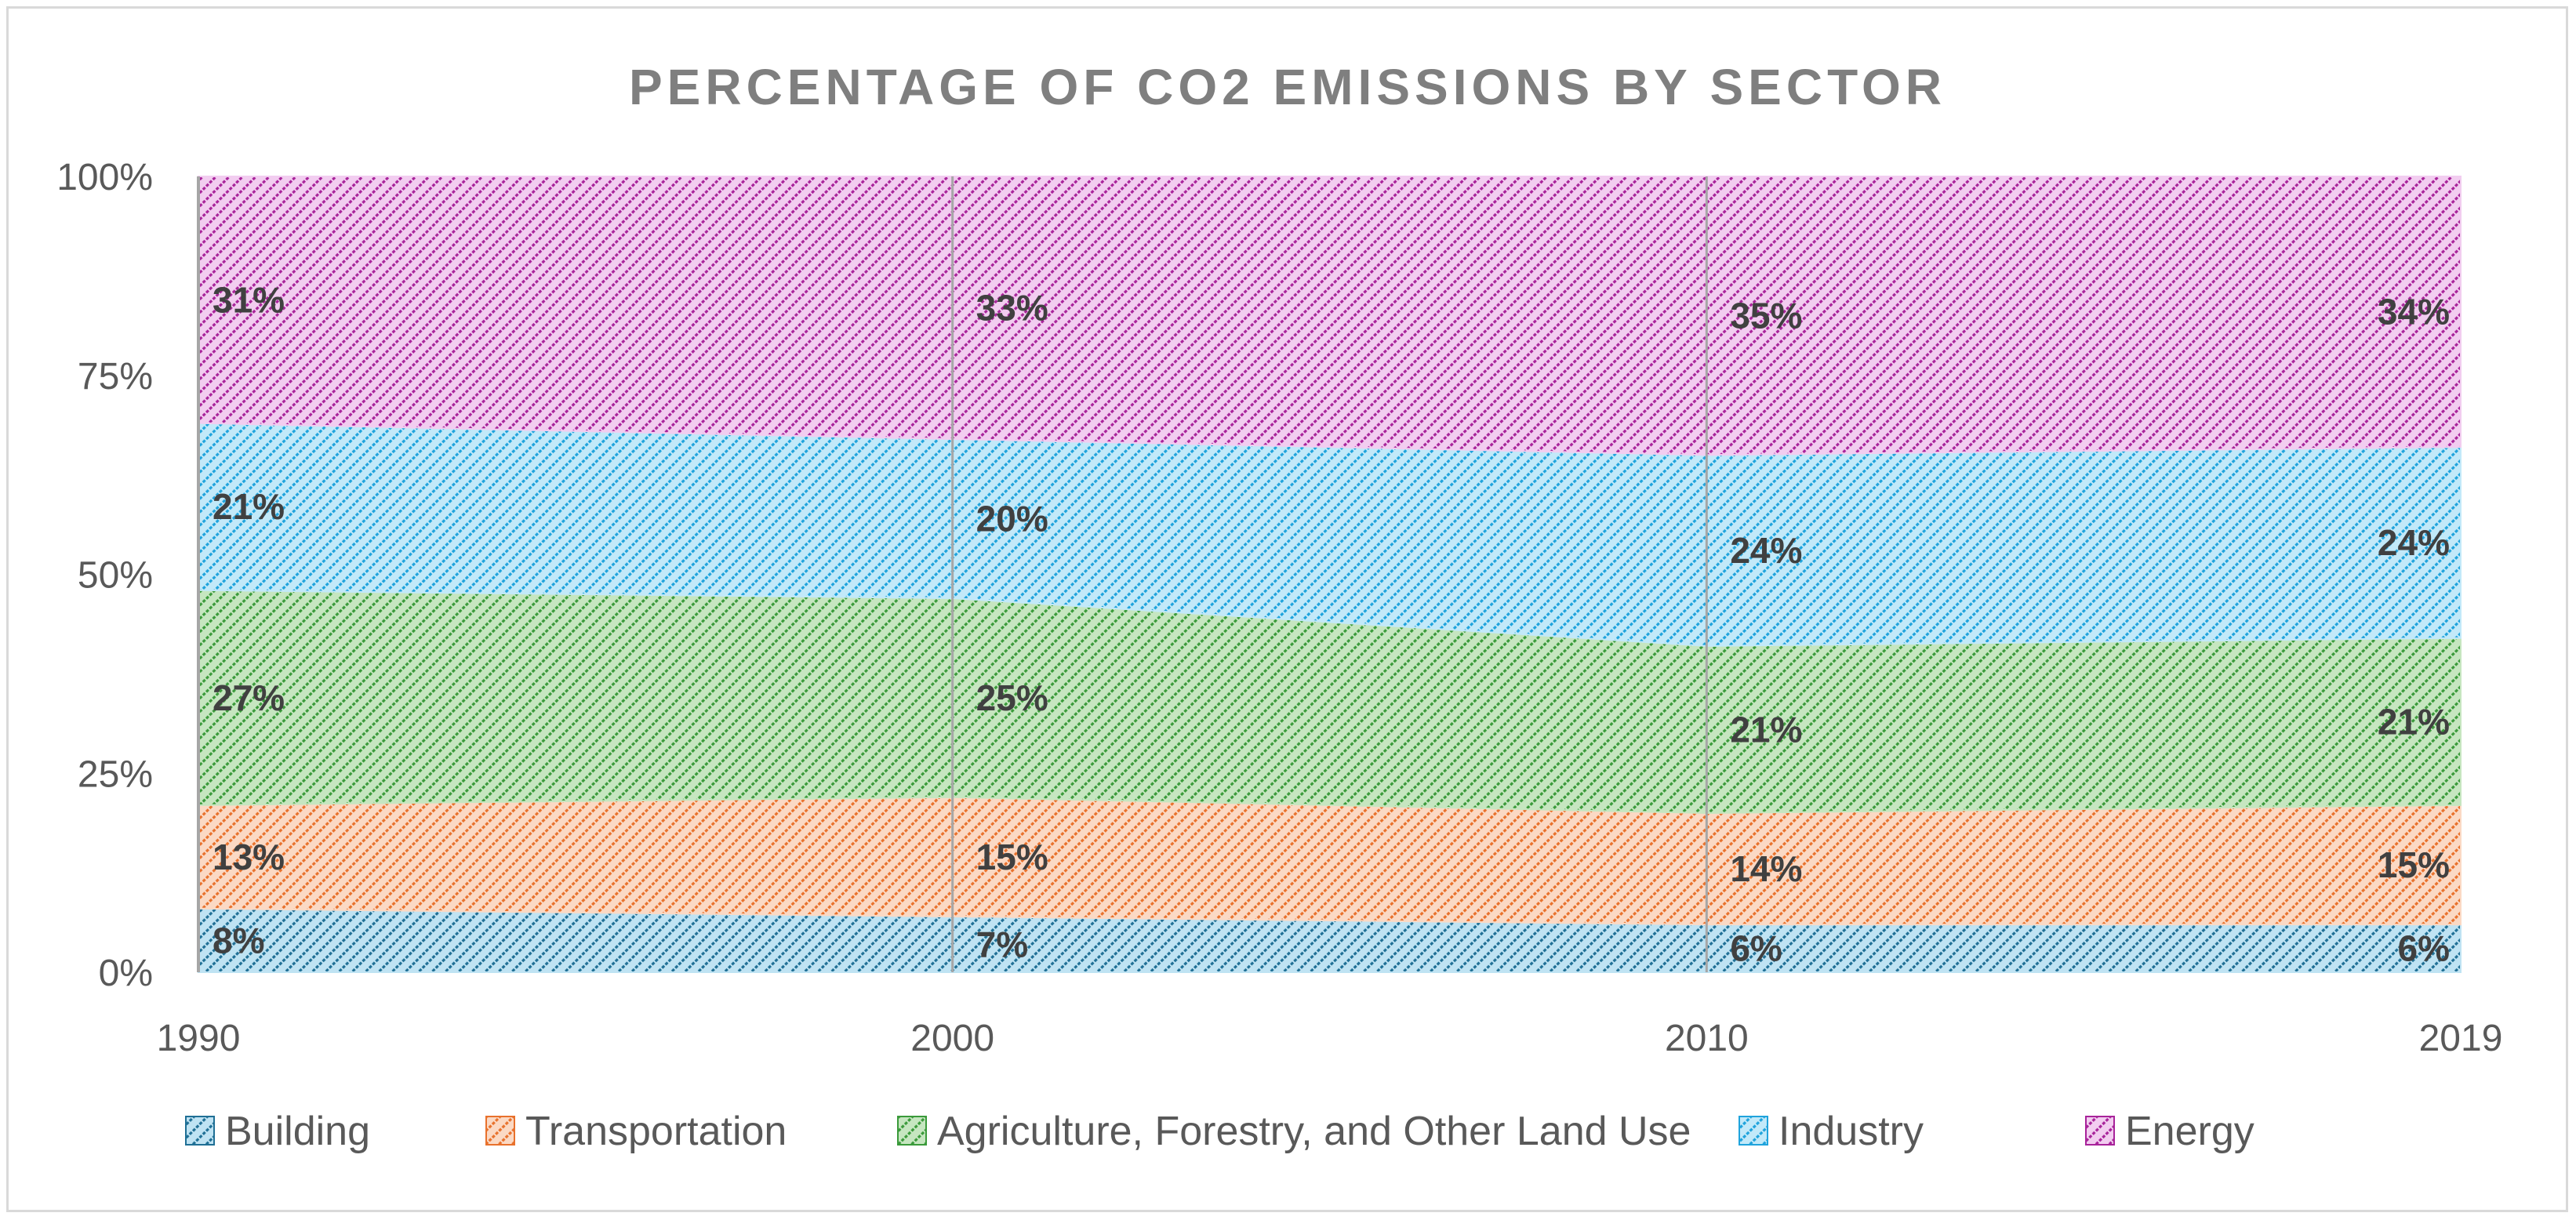 The height and width of the screenshot is (1220, 2576). Describe the element at coordinates (2461, 1038) in the screenshot. I see `x-tick-label: 2019` at that location.